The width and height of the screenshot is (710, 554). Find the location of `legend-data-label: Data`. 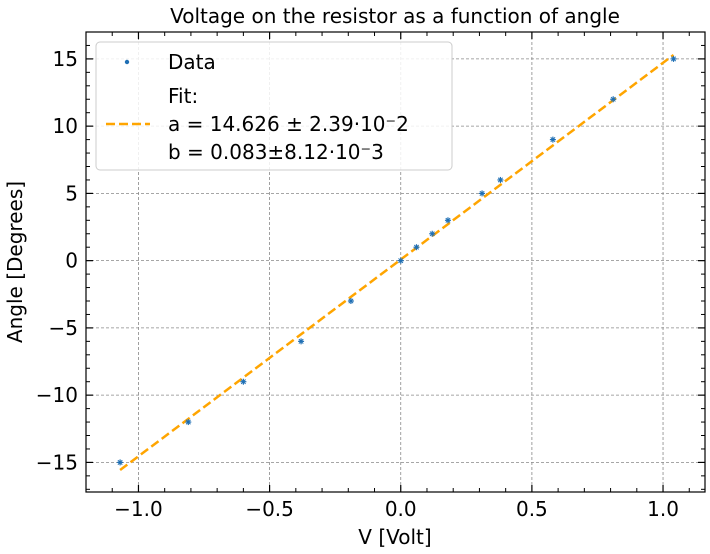

legend-data-label: Data is located at coordinates (192, 62).